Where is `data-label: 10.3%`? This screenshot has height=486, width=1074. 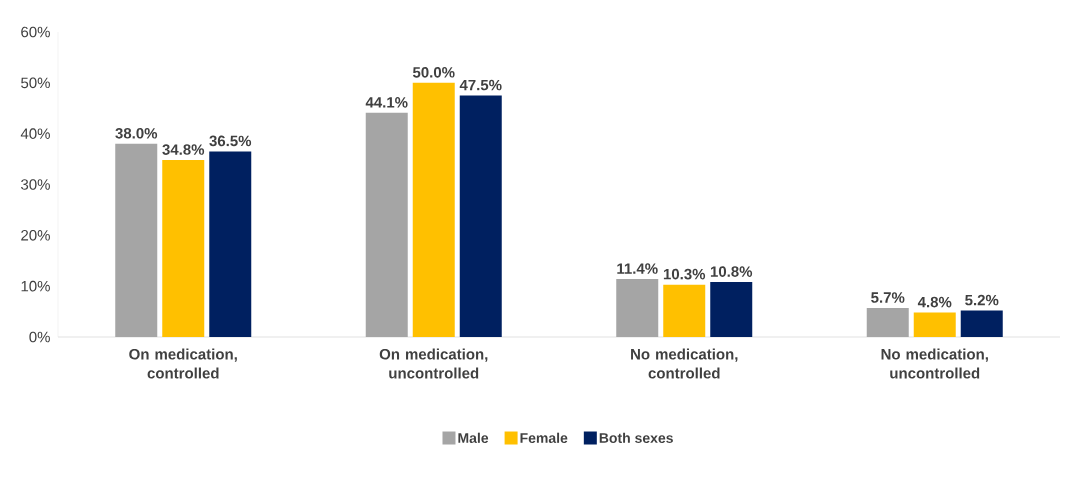 data-label: 10.3% is located at coordinates (684, 274).